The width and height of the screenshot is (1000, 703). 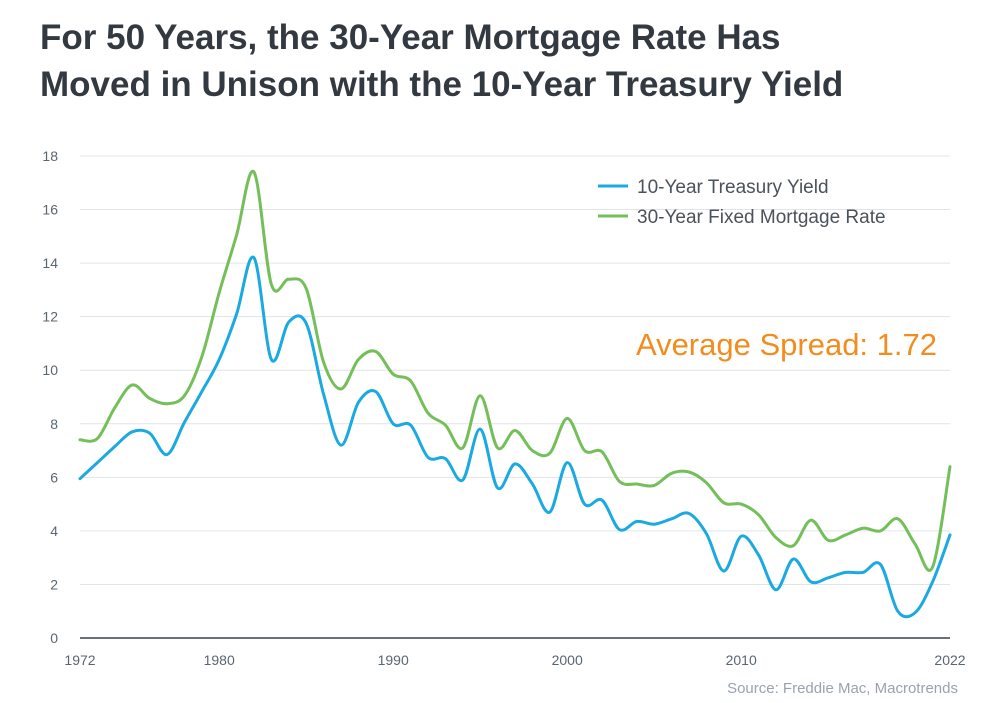 What do you see at coordinates (50, 210) in the screenshot?
I see `y-tick-label: 16` at bounding box center [50, 210].